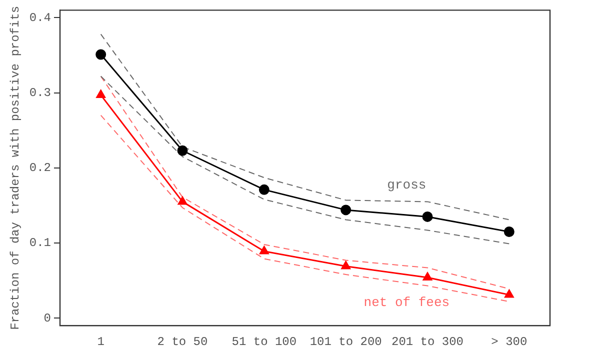 The height and width of the screenshot is (354, 590). What do you see at coordinates (182, 341) in the screenshot?
I see `x-tick-label: 2 to 50` at bounding box center [182, 341].